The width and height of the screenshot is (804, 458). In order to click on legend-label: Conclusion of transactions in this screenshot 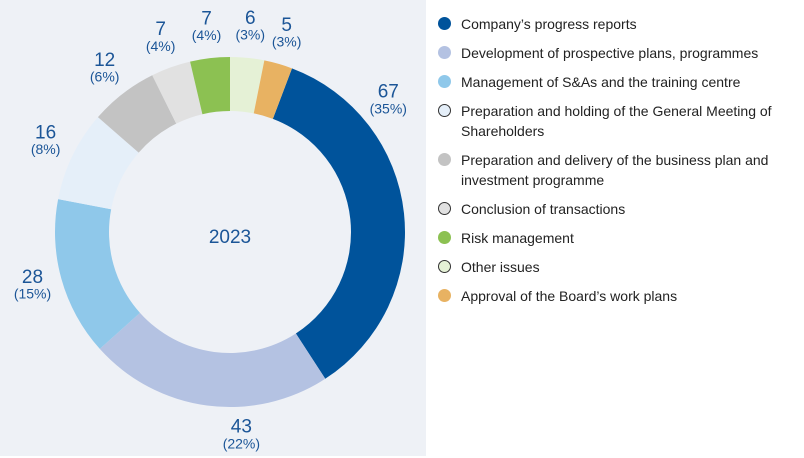, I will do `click(543, 209)`.